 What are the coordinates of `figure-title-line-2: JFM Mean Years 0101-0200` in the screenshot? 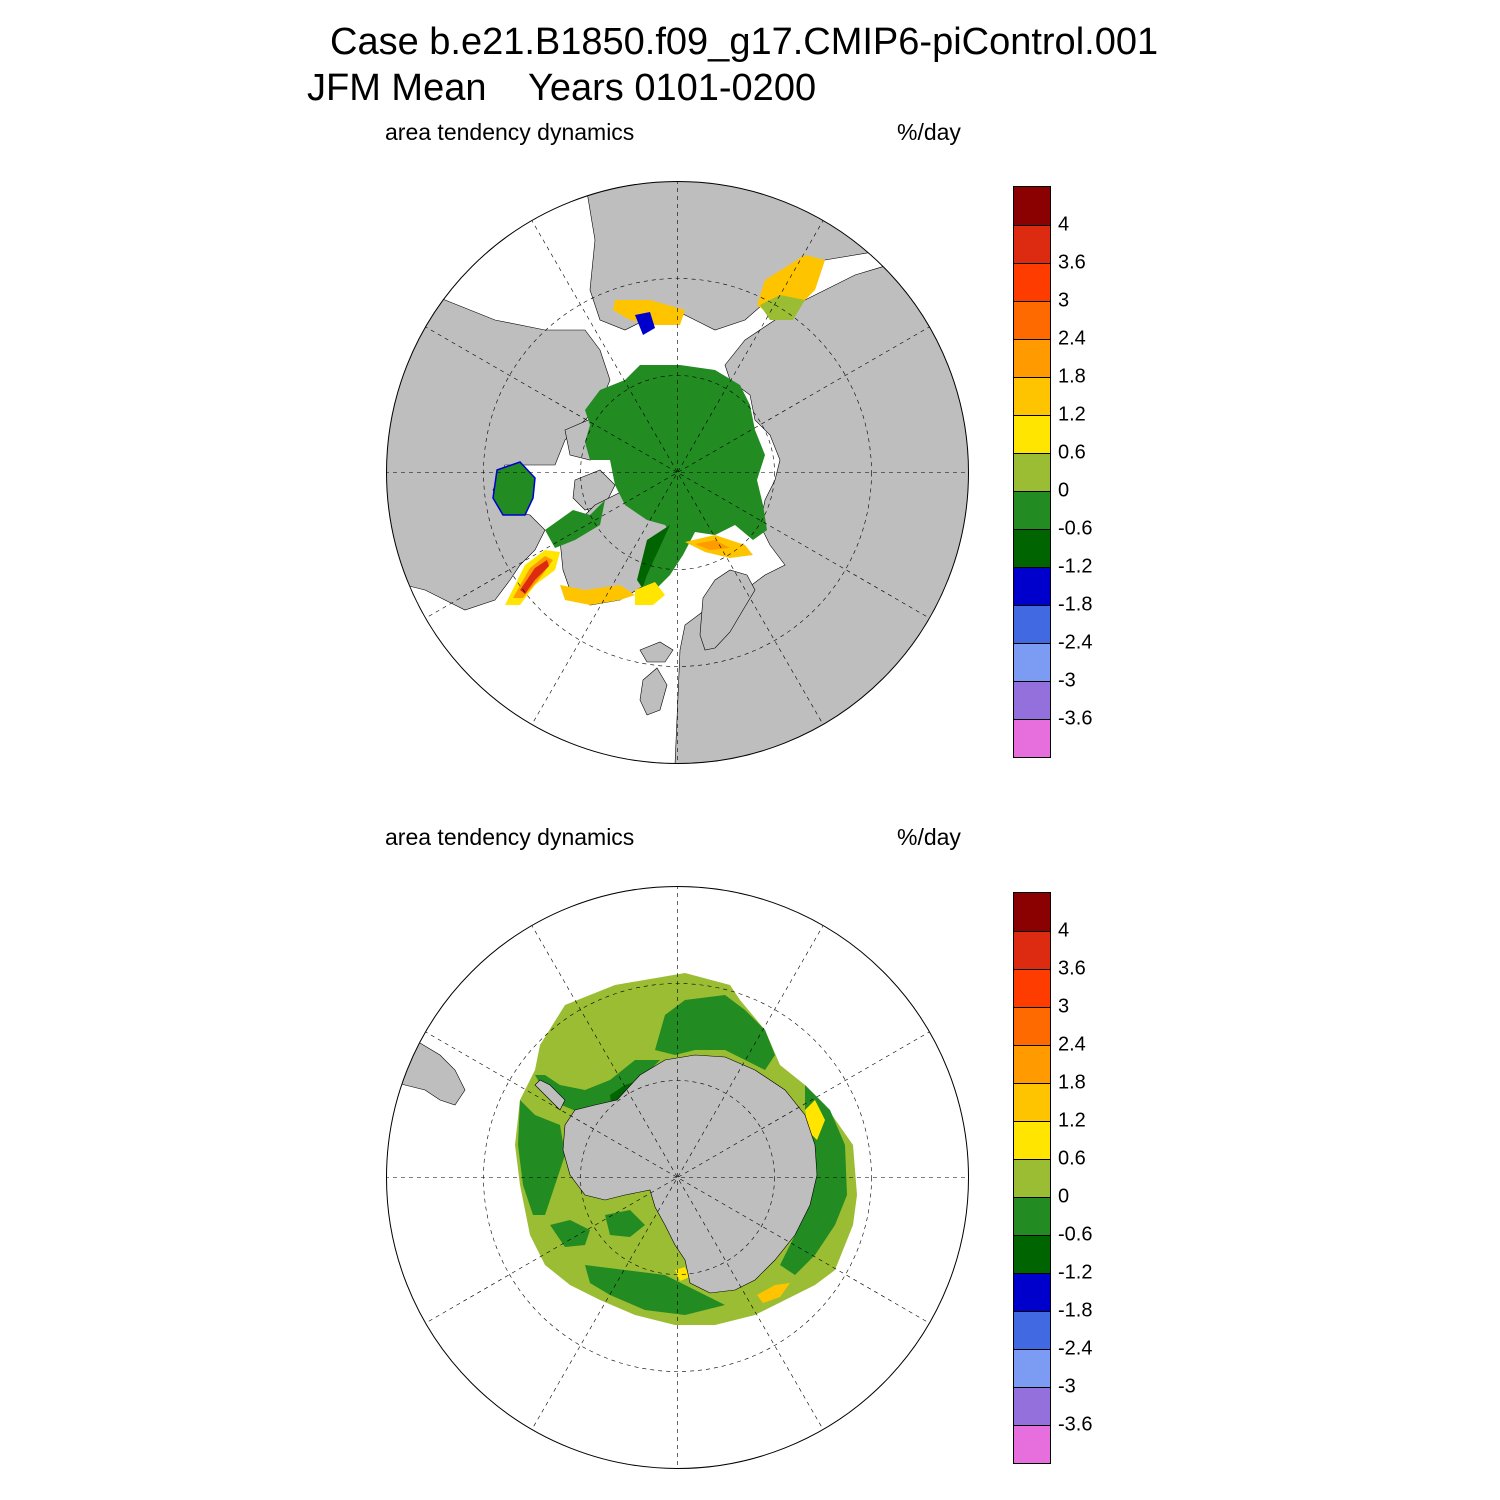 It's located at (562, 88).